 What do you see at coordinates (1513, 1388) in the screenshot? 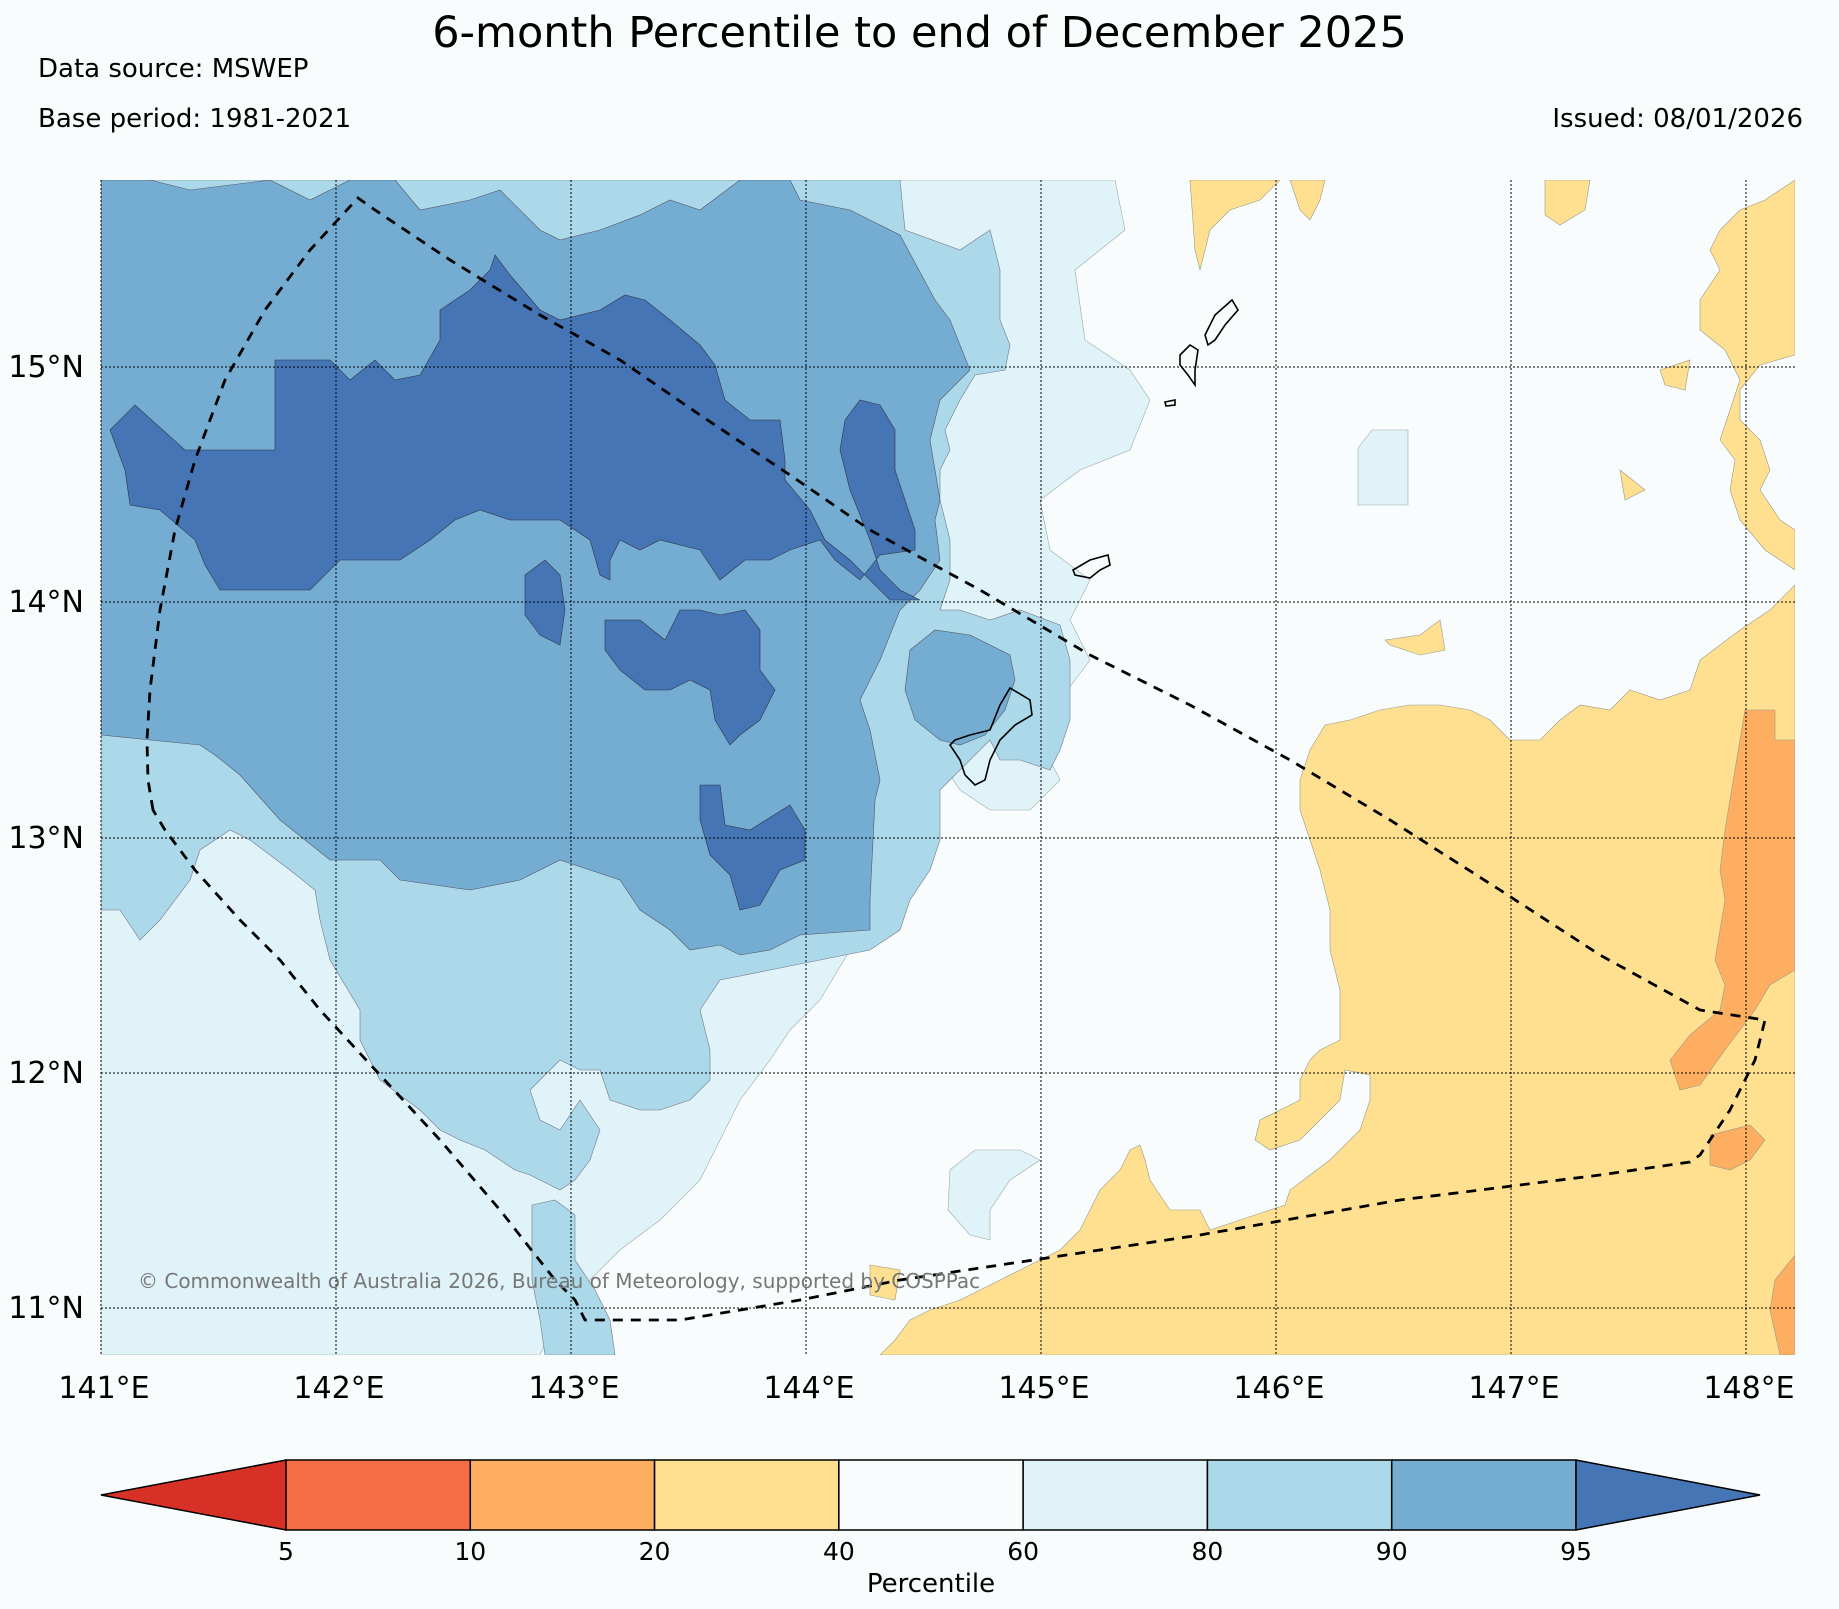
I see `lon-label-147: 147°E` at bounding box center [1513, 1388].